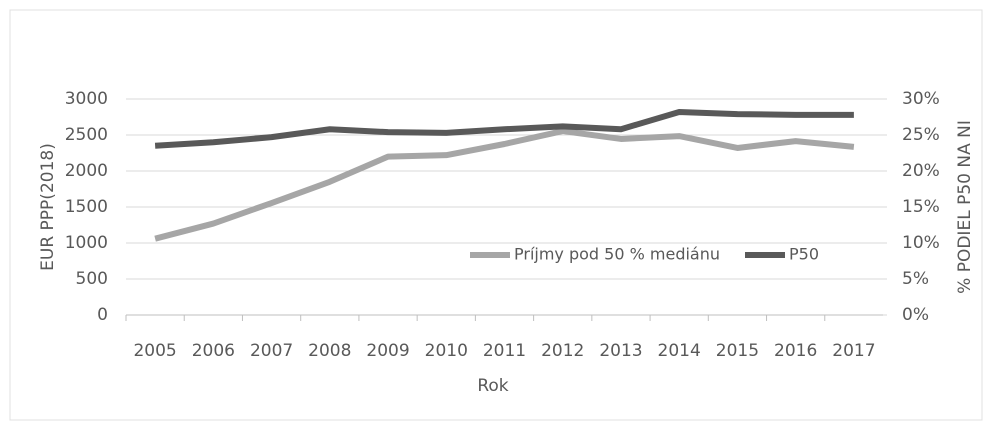 The image size is (992, 430). Describe the element at coordinates (504, 128) in the screenshot. I see `series-line` at that location.